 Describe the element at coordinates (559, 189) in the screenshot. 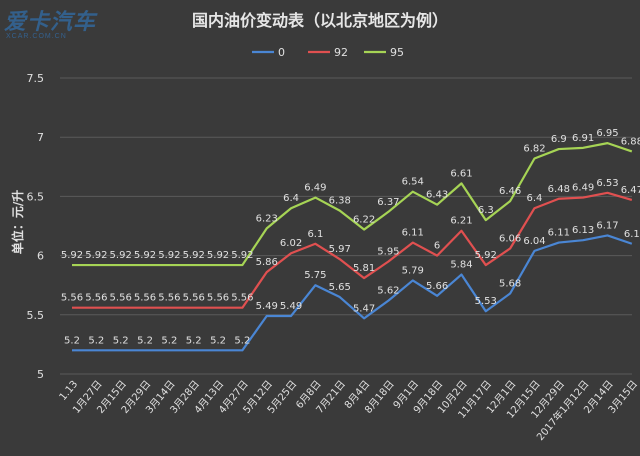

I see `data-label-92: 6.48` at that location.